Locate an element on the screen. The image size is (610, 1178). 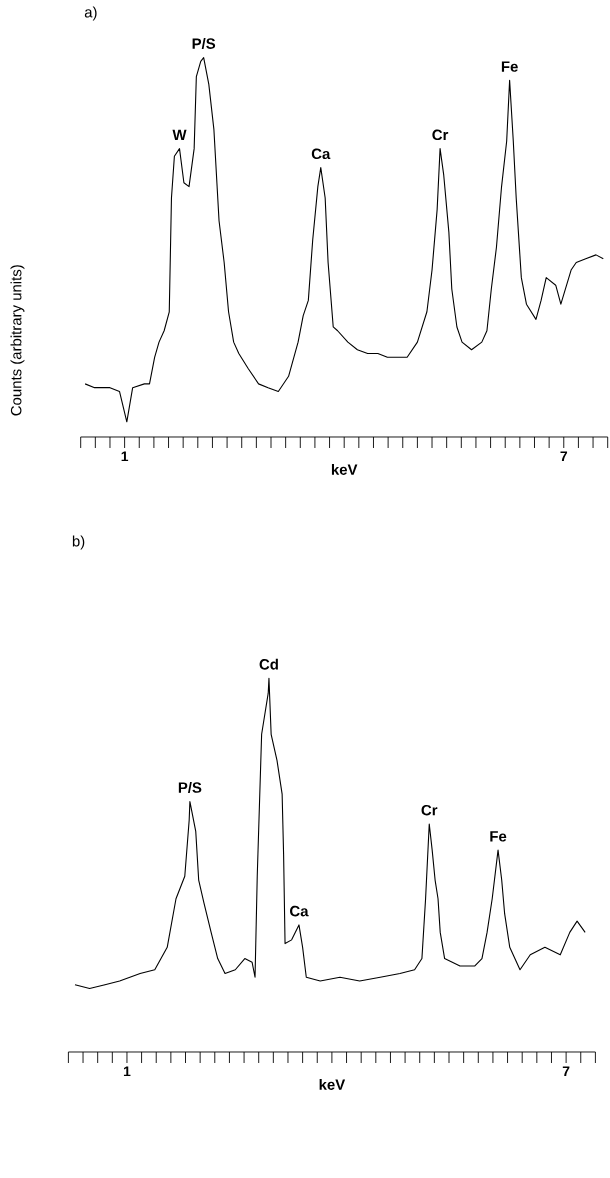
annotation: W is located at coordinates (179, 135).